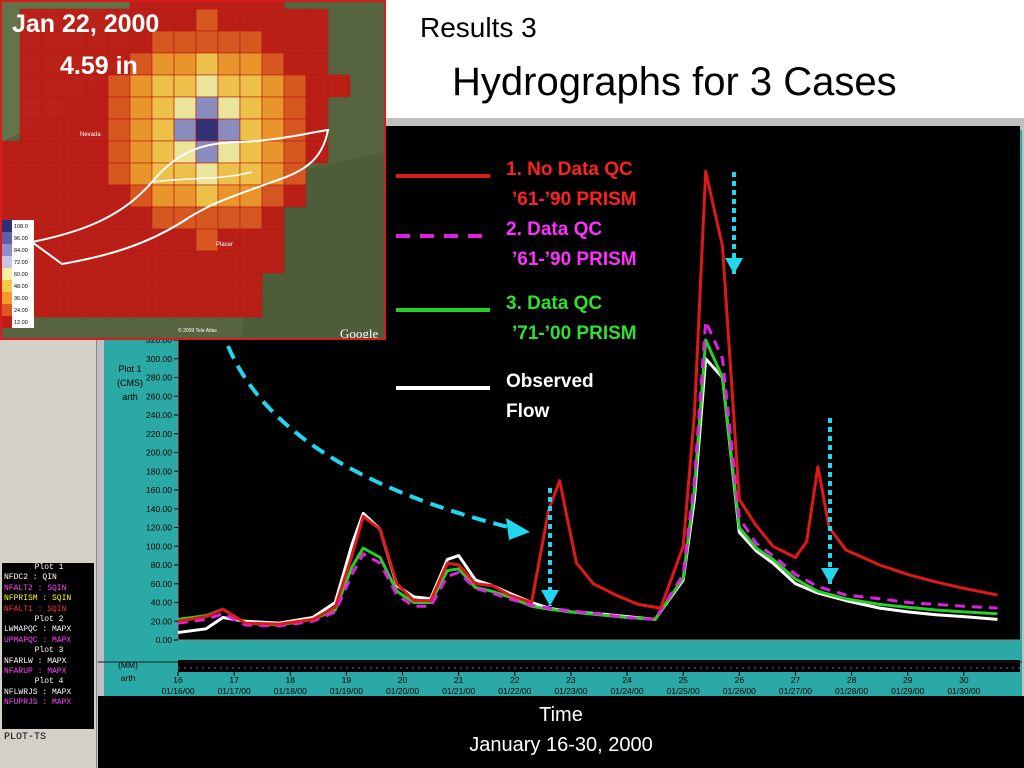 This screenshot has height=768, width=1024. I want to click on x-tick-day: 25, so click(683, 680).